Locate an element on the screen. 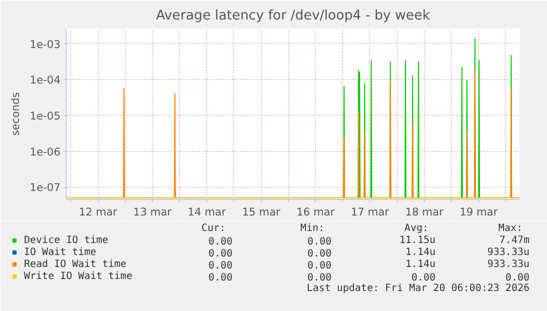 The image size is (547, 311). y-tick-label: 1e-05 is located at coordinates (45, 116).